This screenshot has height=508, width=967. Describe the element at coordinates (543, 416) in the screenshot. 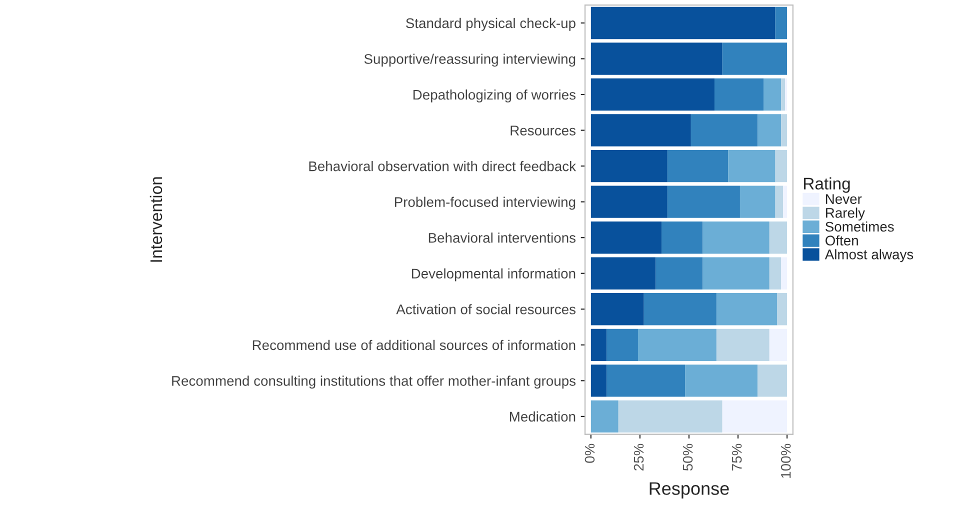

I see `y-tick-label: Medication` at that location.